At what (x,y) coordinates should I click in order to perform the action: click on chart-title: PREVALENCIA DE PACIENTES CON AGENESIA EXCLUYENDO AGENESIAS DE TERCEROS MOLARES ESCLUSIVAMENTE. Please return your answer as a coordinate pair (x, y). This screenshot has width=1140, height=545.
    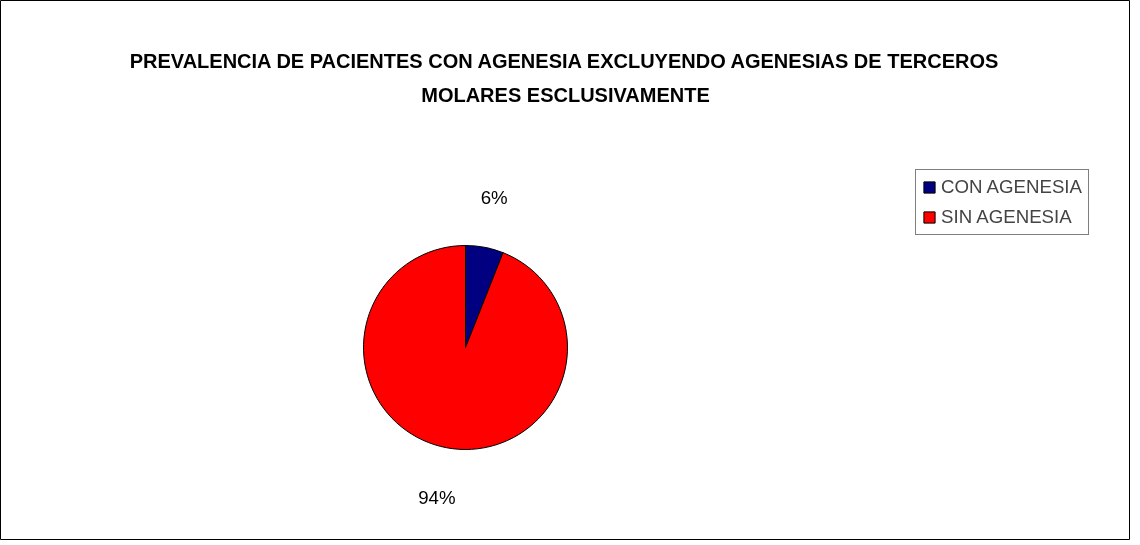
    Looking at the image, I should click on (564, 77).